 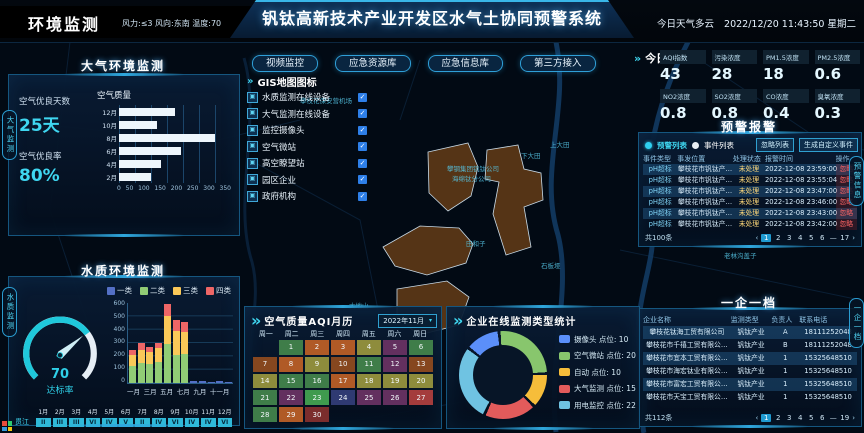 What do you see at coordinates (180, 391) in the screenshot?
I see `water-x-axis: 一月 三月 五月 七月 九月 十一月` at bounding box center [180, 391].